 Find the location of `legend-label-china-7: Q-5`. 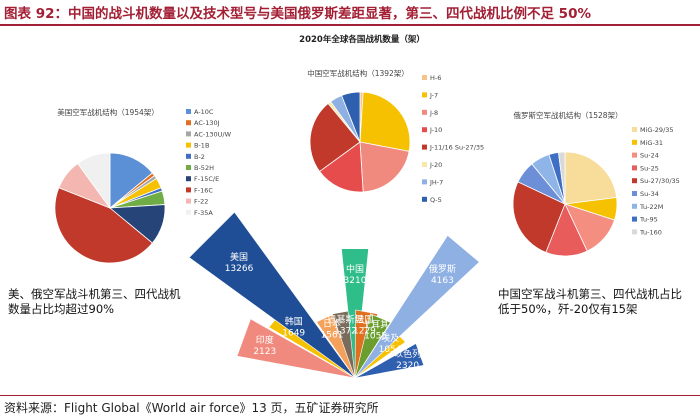

legend-label-china-7: Q-5 is located at coordinates (436, 200).